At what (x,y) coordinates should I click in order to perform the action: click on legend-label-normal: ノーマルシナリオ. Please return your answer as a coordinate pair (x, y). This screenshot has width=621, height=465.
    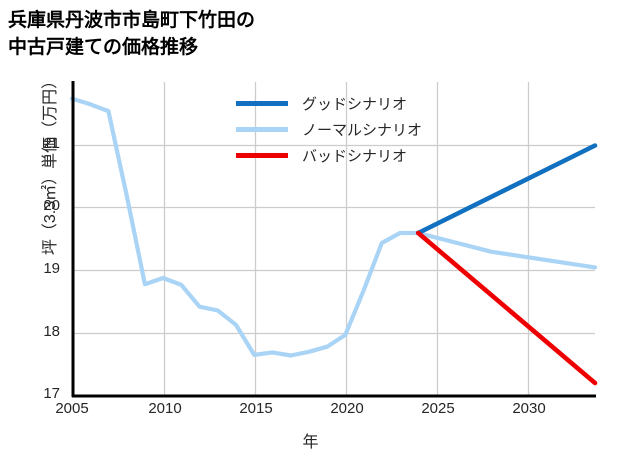
    Looking at the image, I should click on (362, 130).